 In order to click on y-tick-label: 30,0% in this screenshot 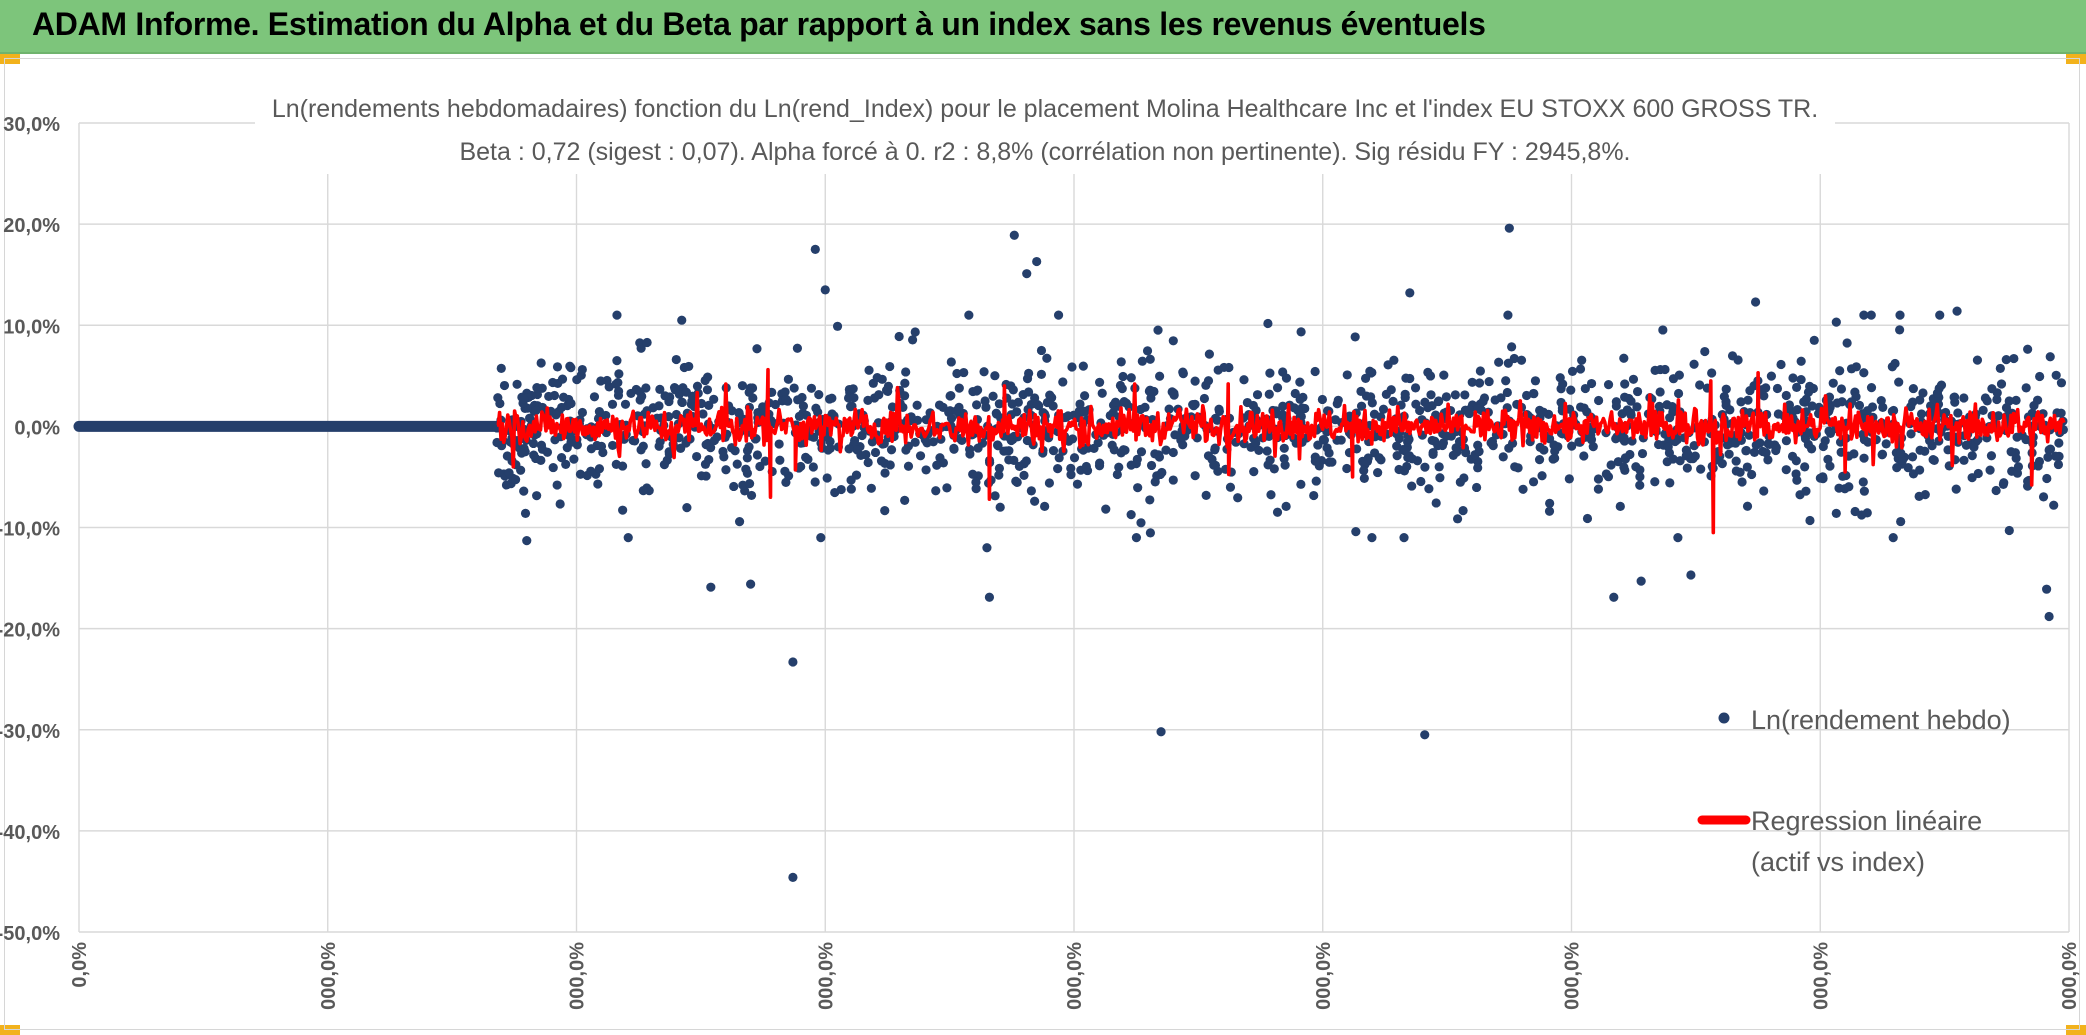, I will do `click(31, 125)`.